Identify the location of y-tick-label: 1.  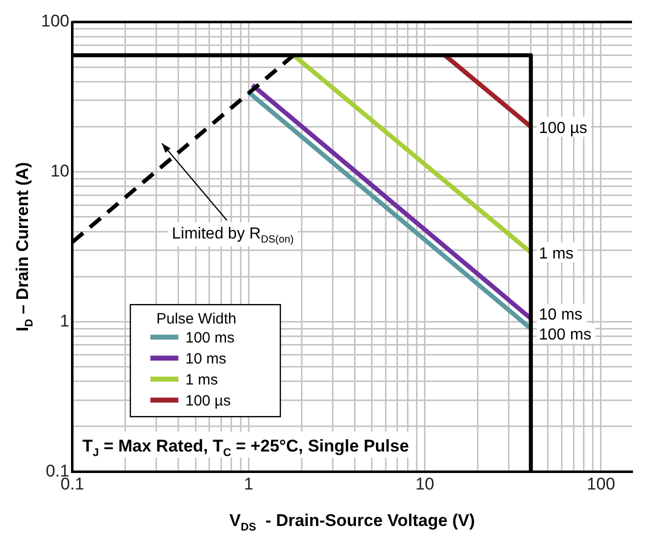
(65, 320).